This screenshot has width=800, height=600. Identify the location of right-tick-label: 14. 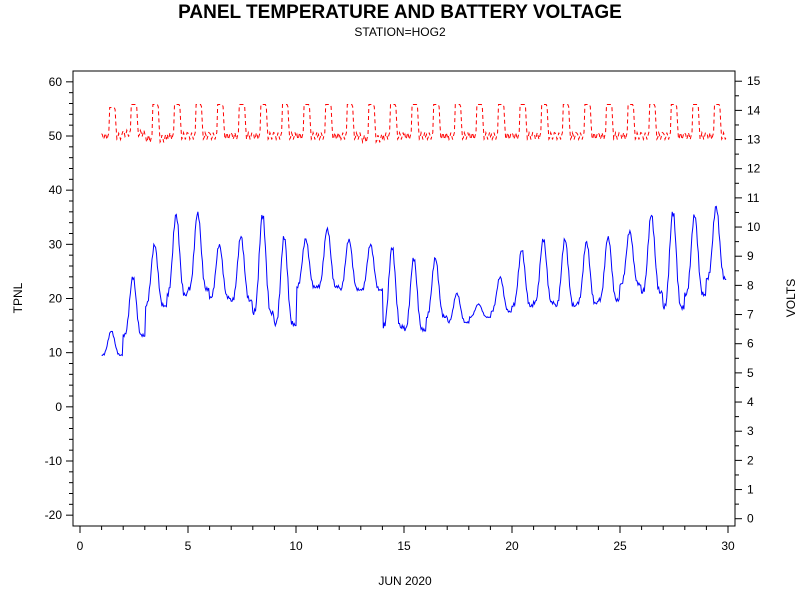
(754, 110).